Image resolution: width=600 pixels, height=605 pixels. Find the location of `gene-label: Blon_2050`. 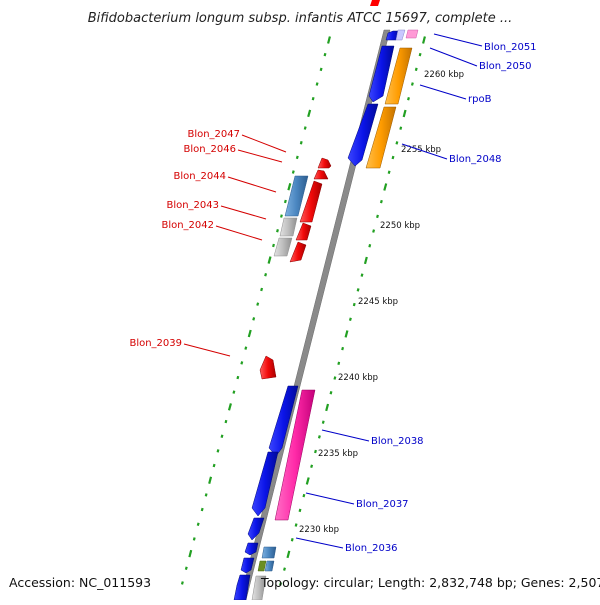

gene-label: Blon_2050 is located at coordinates (505, 66).